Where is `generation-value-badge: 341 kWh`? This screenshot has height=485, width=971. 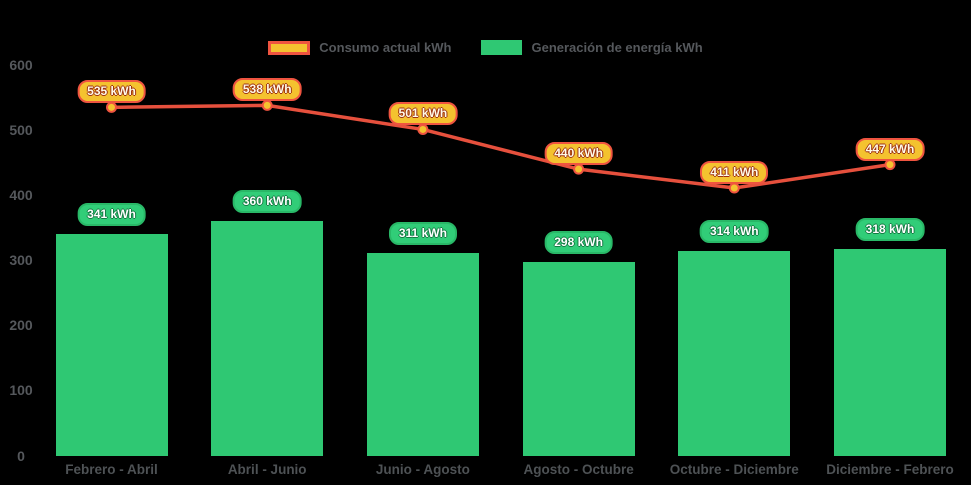 generation-value-badge: 341 kWh is located at coordinates (111, 214).